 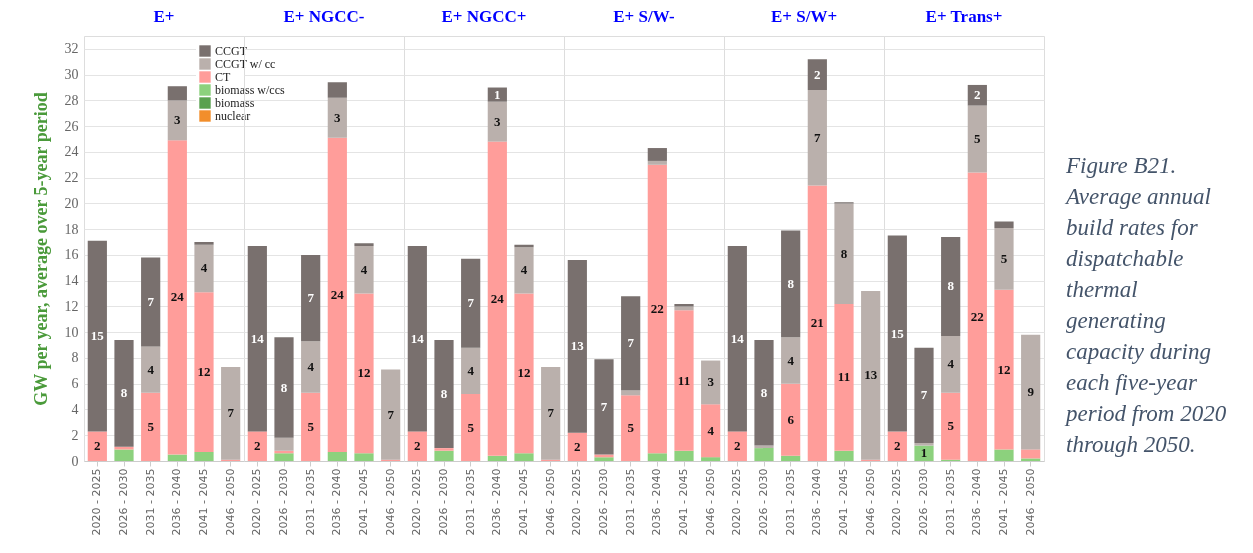 I want to click on y-tick-label: 22, so click(x=71, y=178).